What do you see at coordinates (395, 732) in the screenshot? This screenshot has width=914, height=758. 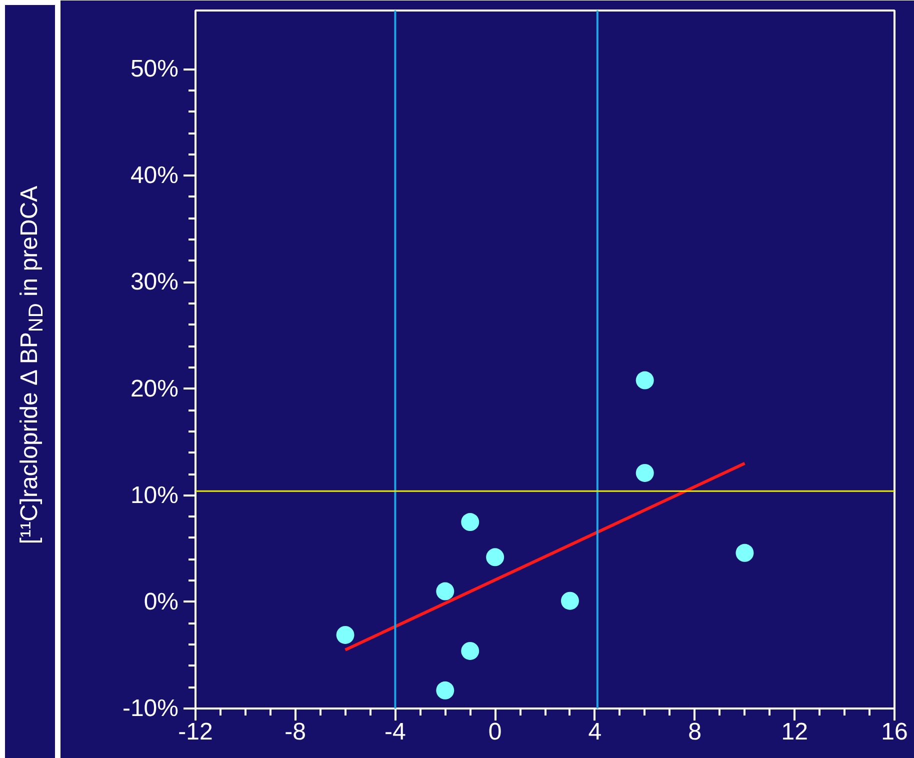 I see `x-tick-label: -4` at bounding box center [395, 732].